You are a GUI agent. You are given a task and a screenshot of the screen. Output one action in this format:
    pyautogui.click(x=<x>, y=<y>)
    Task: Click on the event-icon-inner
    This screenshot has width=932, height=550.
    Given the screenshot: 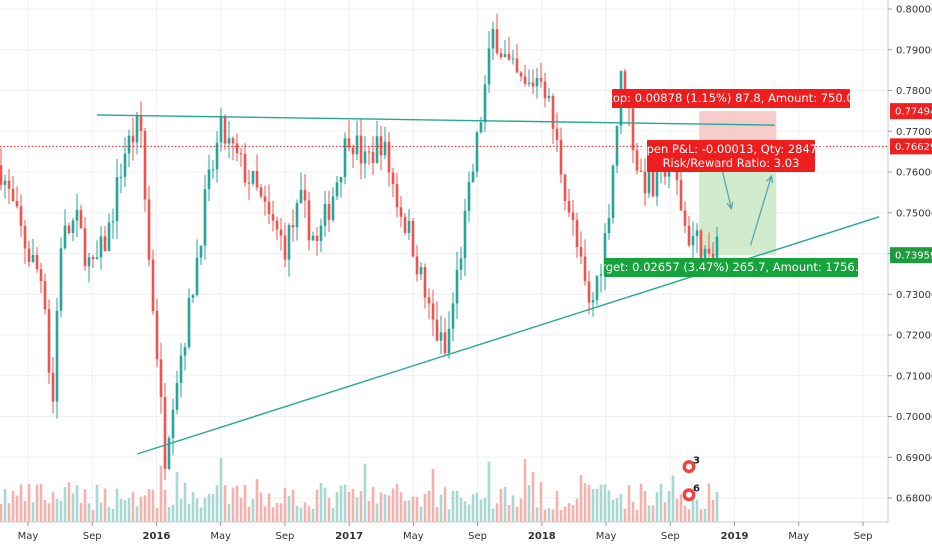 What is the action you would take?
    pyautogui.click(x=689, y=494)
    